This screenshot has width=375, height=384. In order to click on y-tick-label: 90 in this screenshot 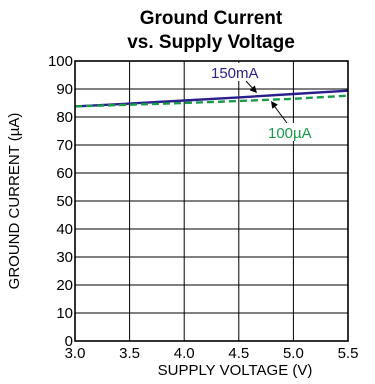, I will do `click(64, 89)`.